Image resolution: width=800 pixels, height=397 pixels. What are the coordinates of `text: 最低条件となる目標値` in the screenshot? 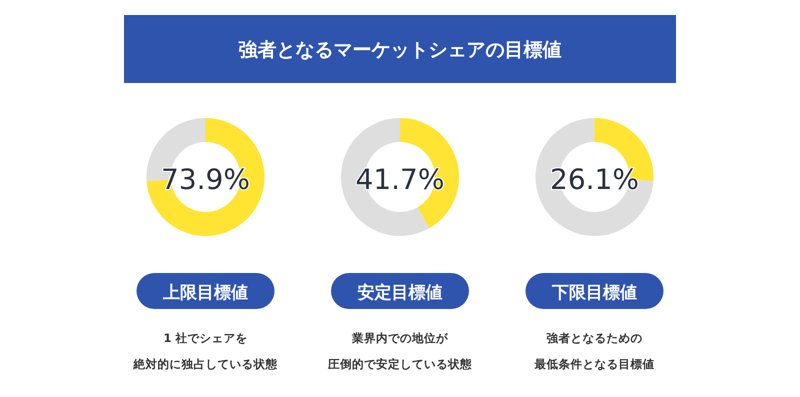 It's located at (594, 364).